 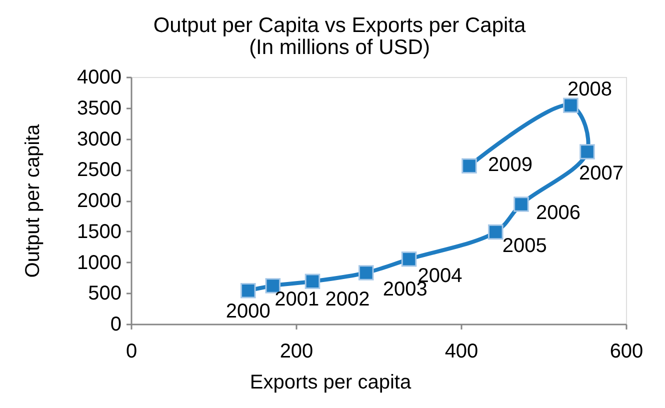 What do you see at coordinates (589, 89) in the screenshot?
I see `annotation: 2008` at bounding box center [589, 89].